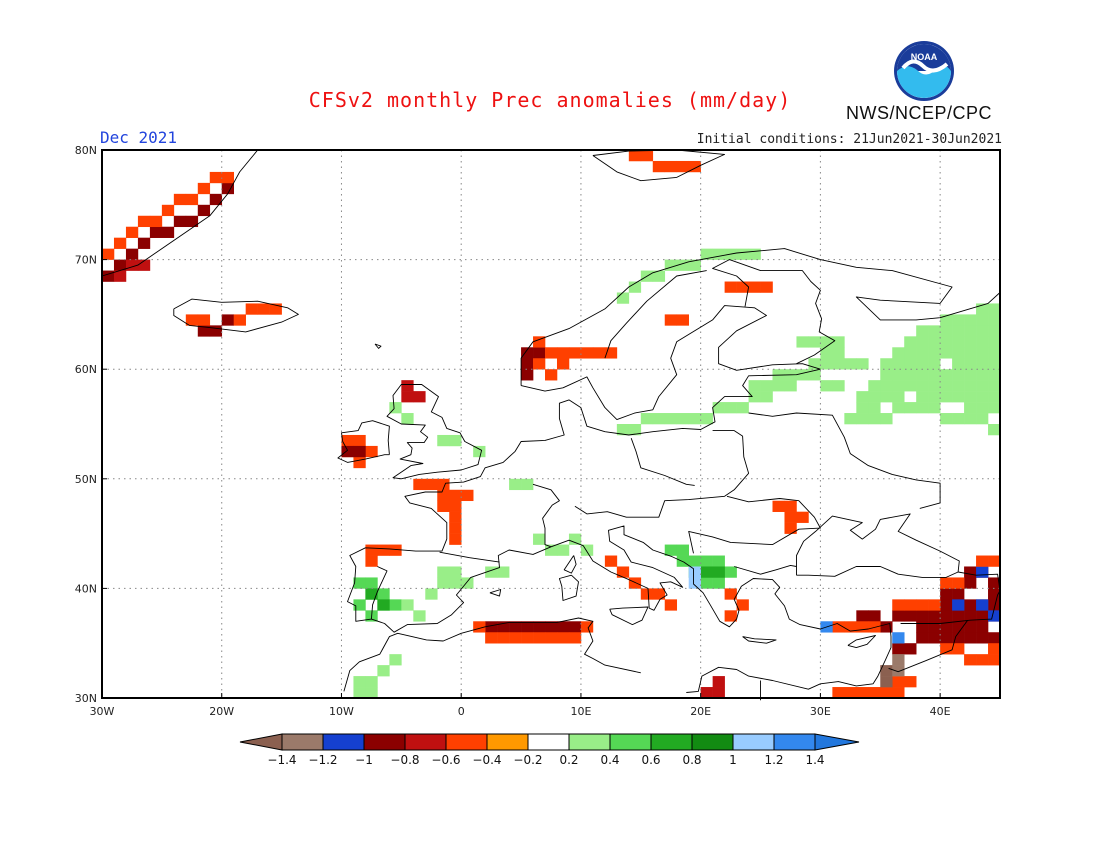  I want to click on anomaly-region-algeria-coast, so click(533, 627).